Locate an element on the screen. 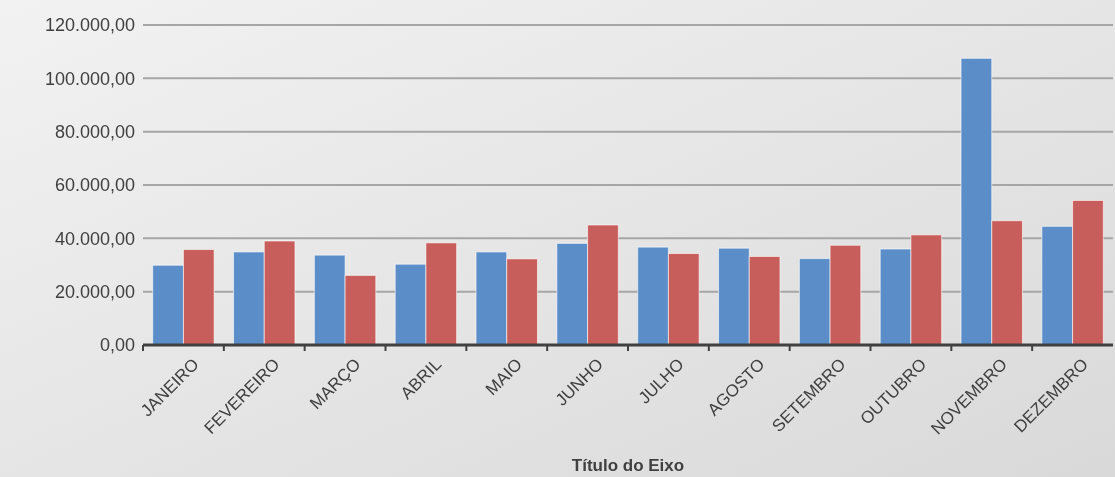 The height and width of the screenshot is (477, 1115). y-tick-label: 60.000,00 is located at coordinates (94, 185).